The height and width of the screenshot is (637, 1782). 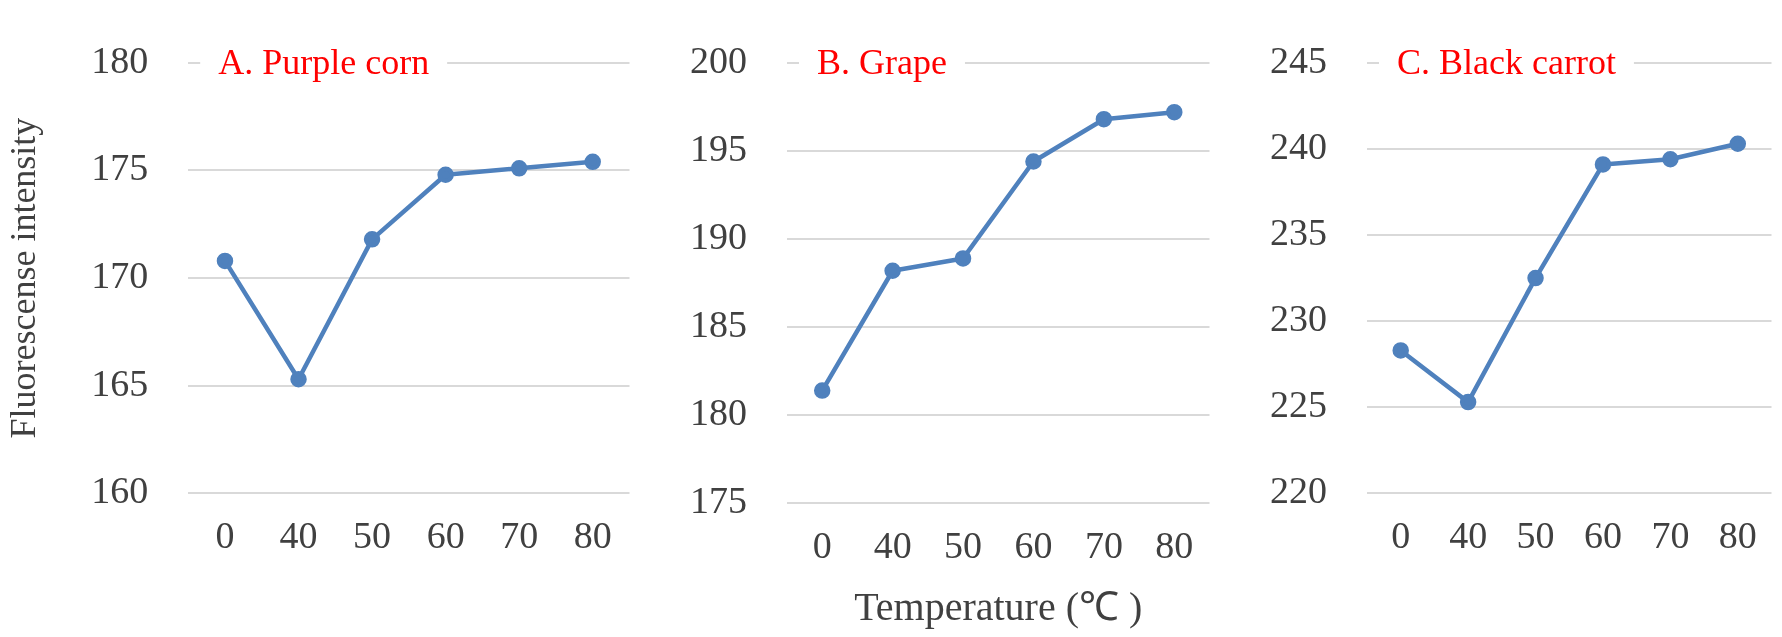 I want to click on chart-title: B. Grape, so click(x=882, y=62).